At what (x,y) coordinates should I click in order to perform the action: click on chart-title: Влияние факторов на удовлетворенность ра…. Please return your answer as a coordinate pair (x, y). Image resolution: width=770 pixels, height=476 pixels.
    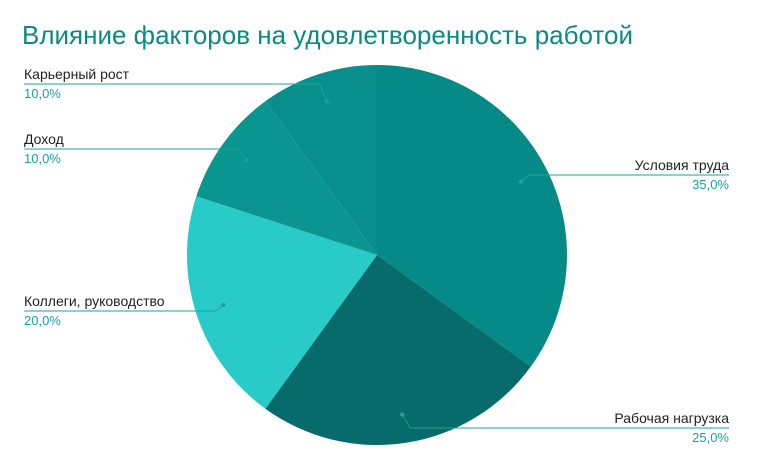
    Looking at the image, I should click on (327, 35).